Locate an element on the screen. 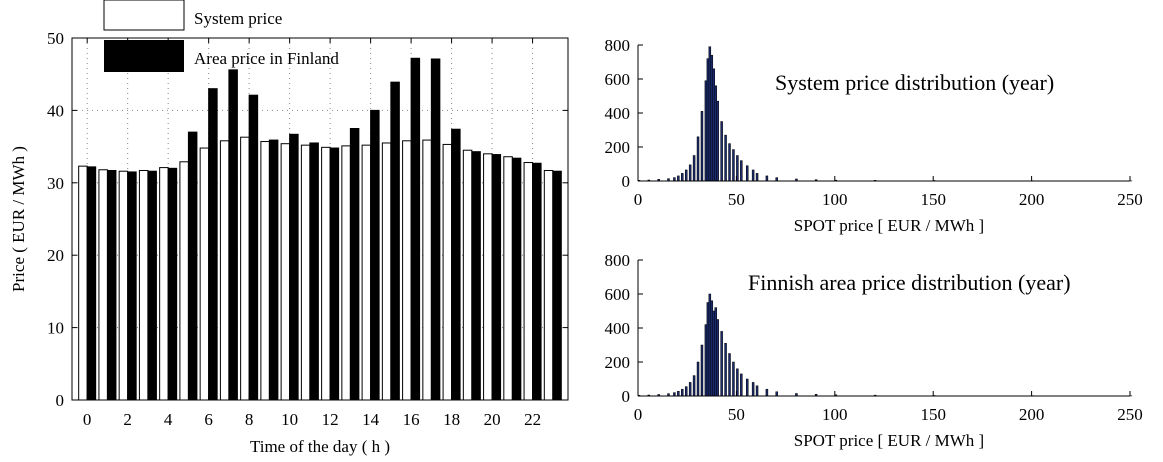 Image resolution: width=1163 pixels, height=462 pixels. x-tick-label: 150 is located at coordinates (933, 414).